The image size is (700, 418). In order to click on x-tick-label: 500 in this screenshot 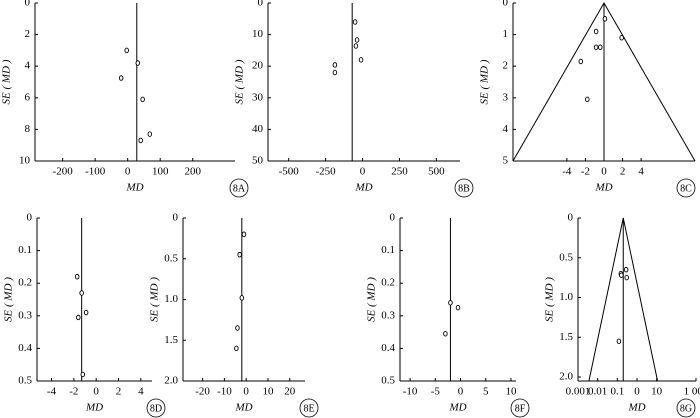, I will do `click(436, 172)`.